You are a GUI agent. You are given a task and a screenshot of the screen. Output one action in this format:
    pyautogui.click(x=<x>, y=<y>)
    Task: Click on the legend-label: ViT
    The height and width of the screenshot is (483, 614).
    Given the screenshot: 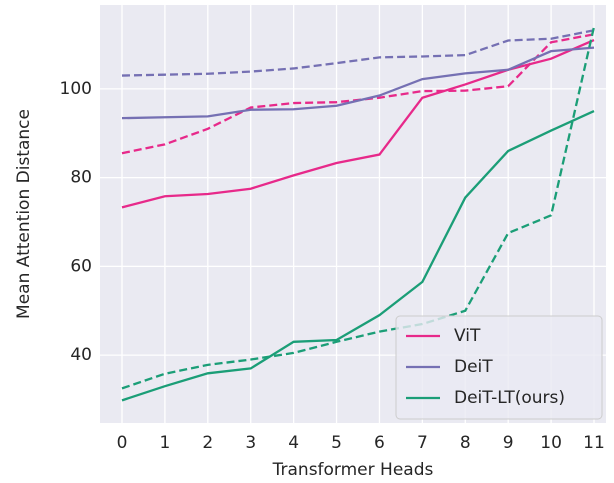 What is the action you would take?
    pyautogui.click(x=467, y=336)
    